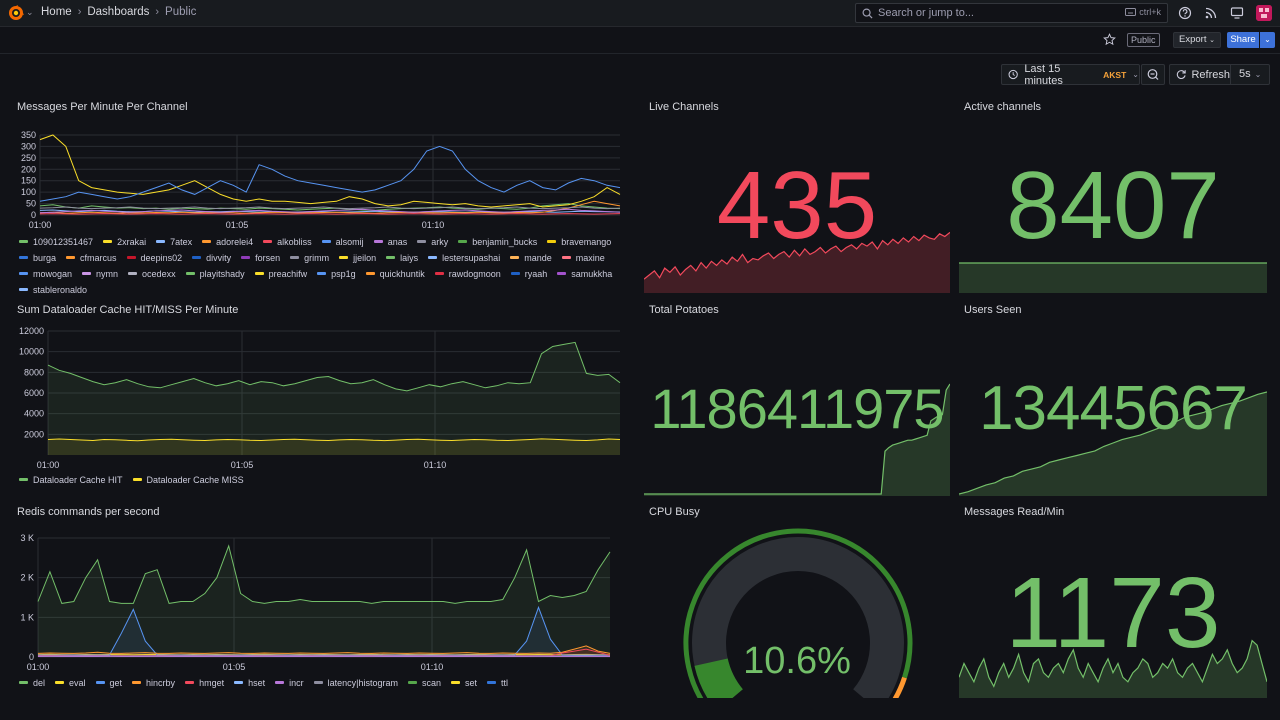  Describe the element at coordinates (402, 257) in the screenshot. I see `legend-item: laiys` at that location.